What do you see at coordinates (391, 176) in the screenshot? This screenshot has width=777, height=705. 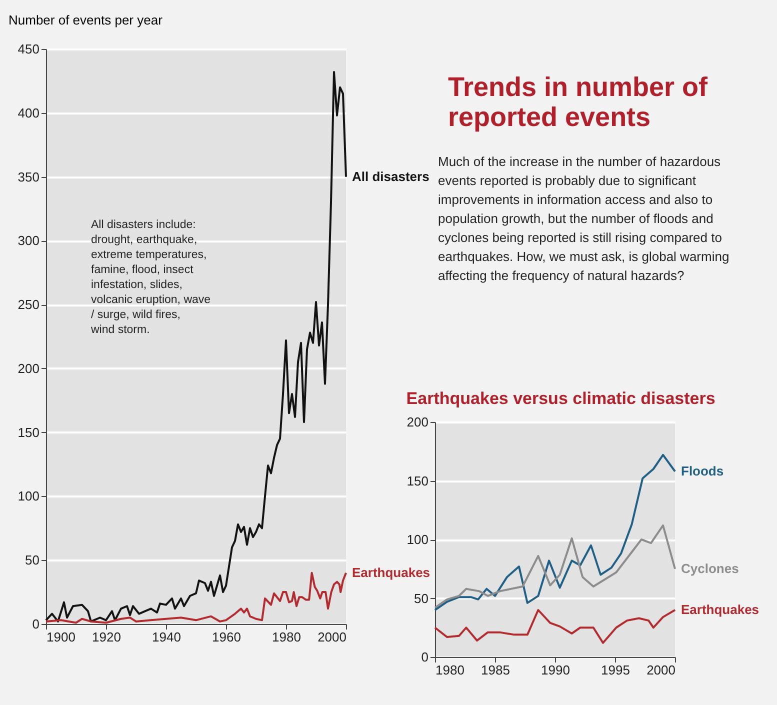 I see `series-label: All disasters` at bounding box center [391, 176].